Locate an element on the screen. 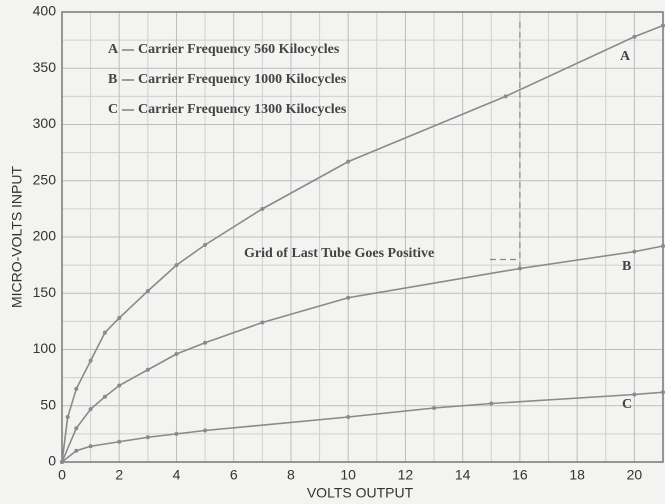 This screenshot has height=504, width=665. legend-text: Carrier Frequency 1300 Kilocycles is located at coordinates (242, 109).